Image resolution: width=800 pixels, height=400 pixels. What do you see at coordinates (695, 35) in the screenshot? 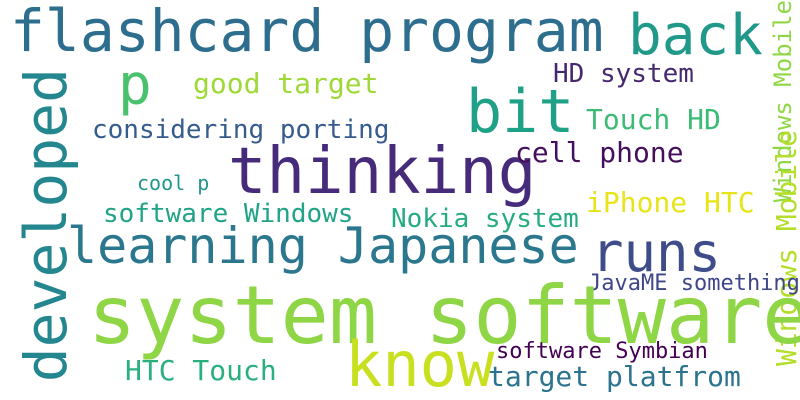
I see `word-back: back` at bounding box center [695, 35].